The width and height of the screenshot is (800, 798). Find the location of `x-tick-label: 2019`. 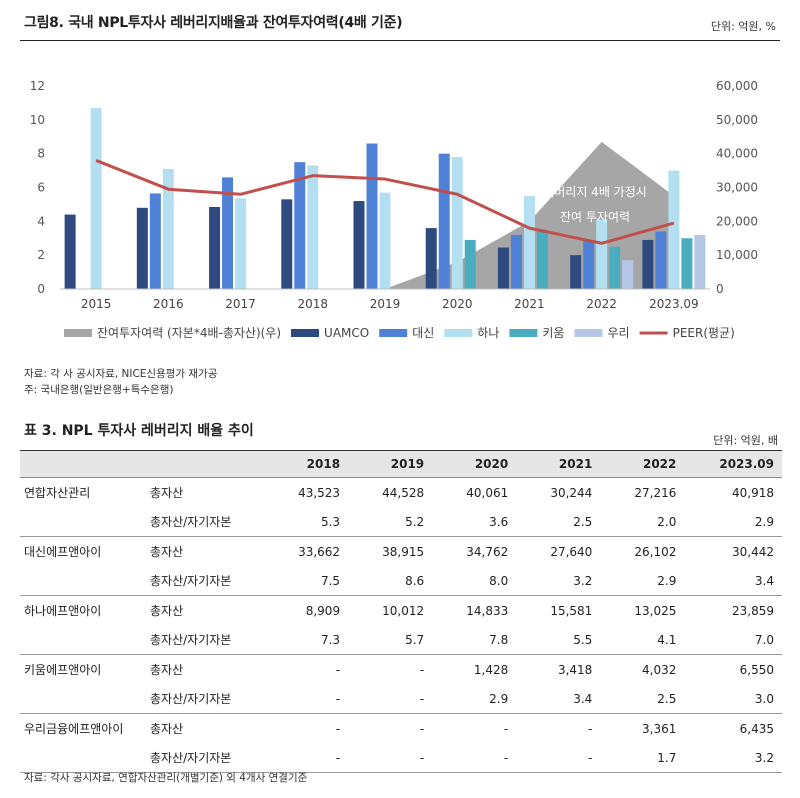

x-tick-label: 2019 is located at coordinates (385, 304).